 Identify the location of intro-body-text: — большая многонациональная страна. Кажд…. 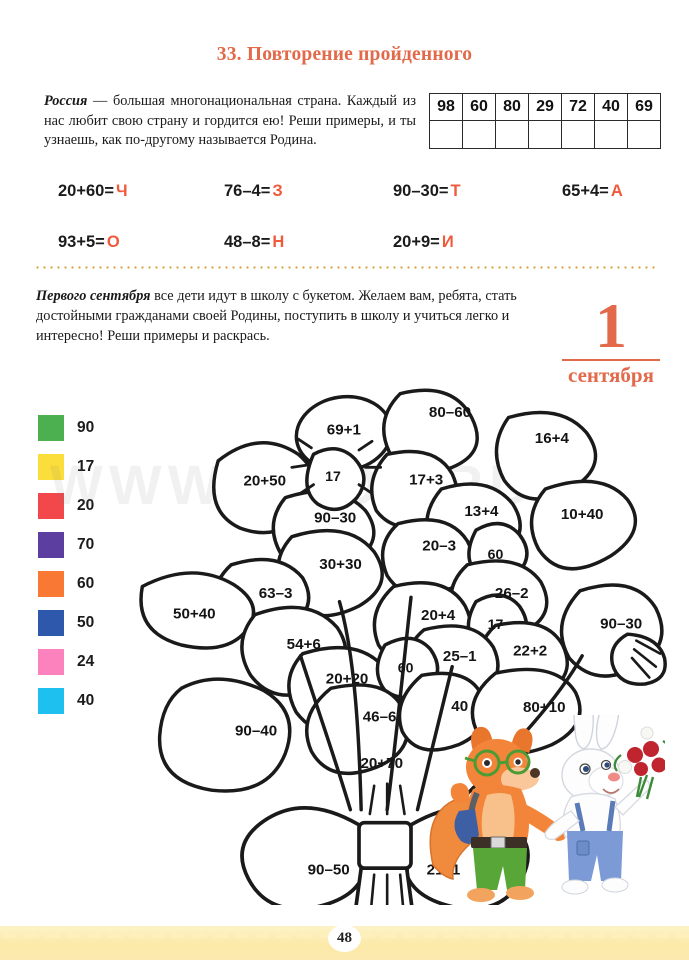
(230, 120).